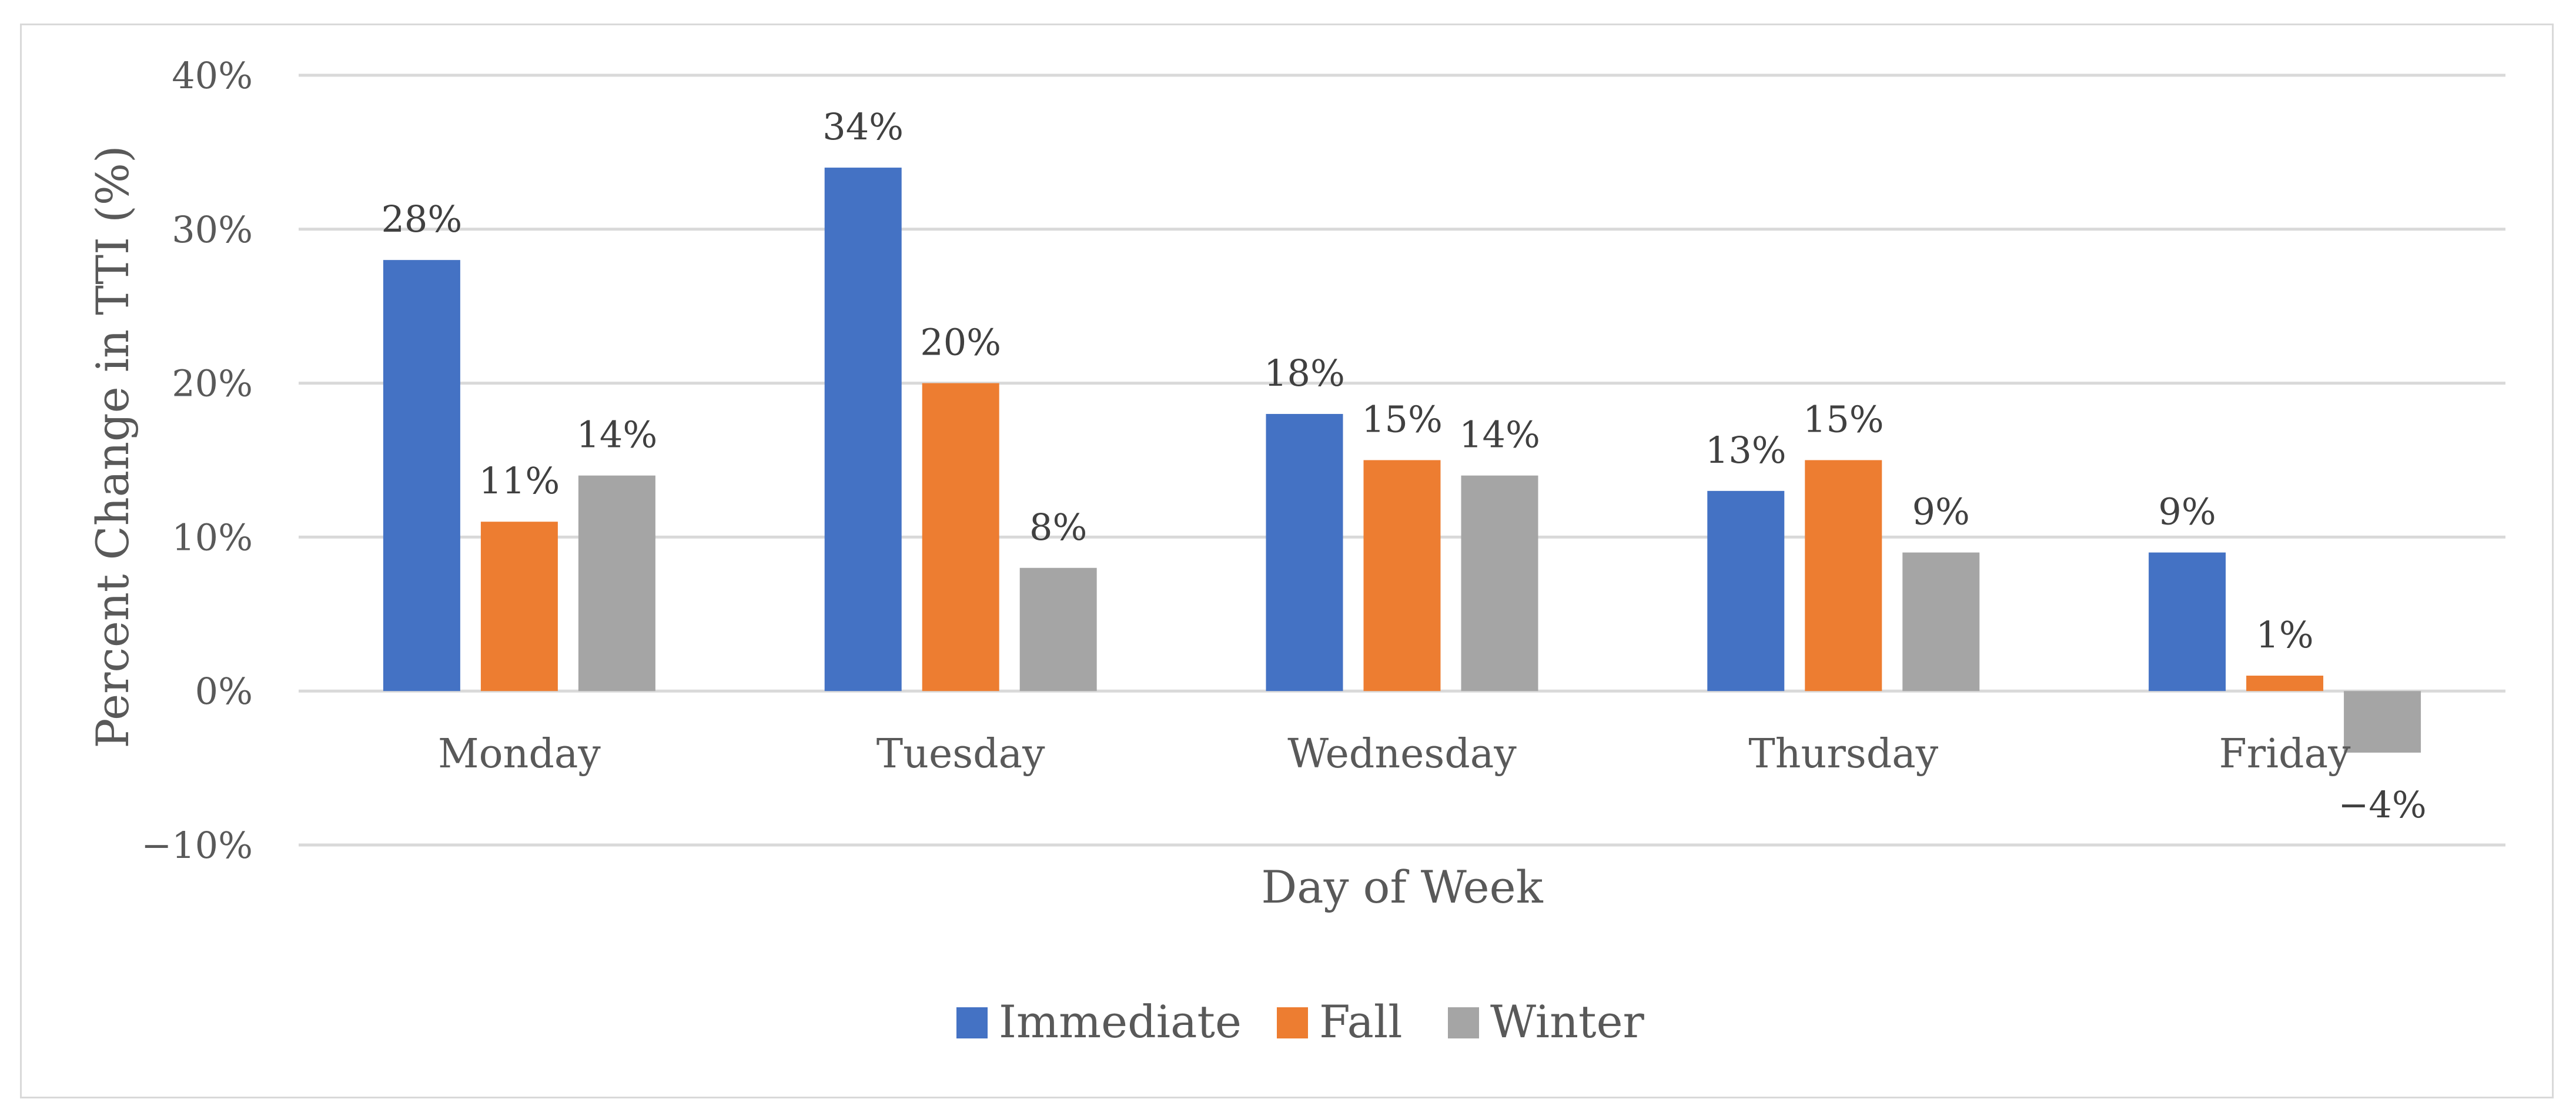 The image size is (2576, 1119). I want to click on data-label: 8%, so click(1058, 527).